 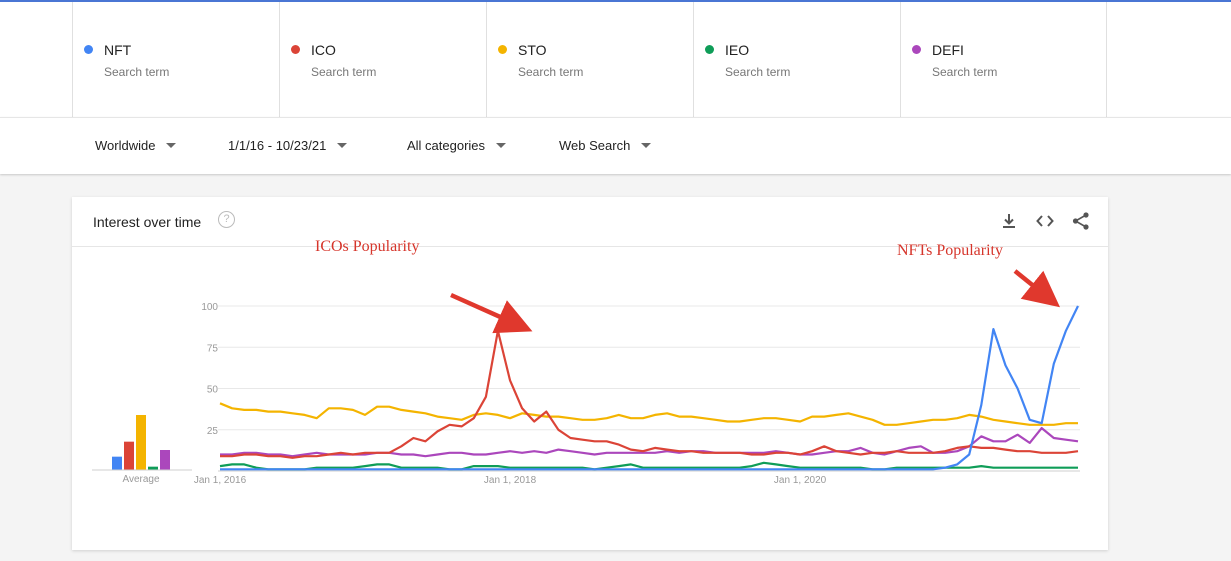 I want to click on search-type-filter: Web Search, so click(x=605, y=145).